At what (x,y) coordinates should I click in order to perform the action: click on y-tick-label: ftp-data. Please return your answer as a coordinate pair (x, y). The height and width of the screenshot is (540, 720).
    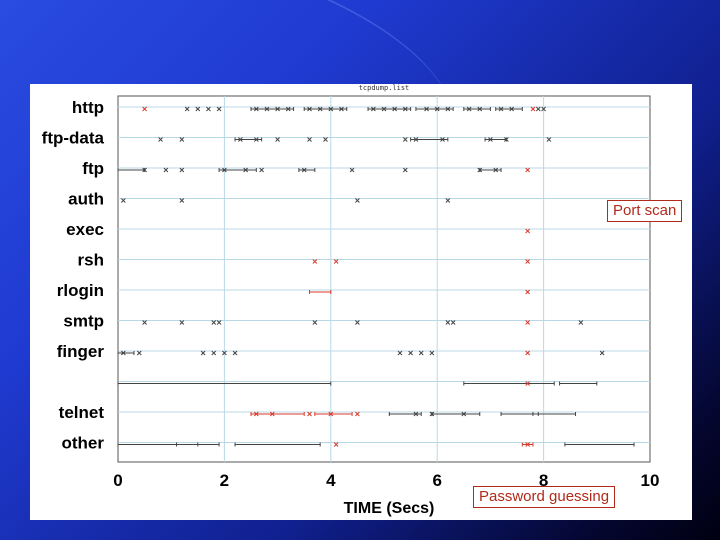
    Looking at the image, I should click on (73, 138).